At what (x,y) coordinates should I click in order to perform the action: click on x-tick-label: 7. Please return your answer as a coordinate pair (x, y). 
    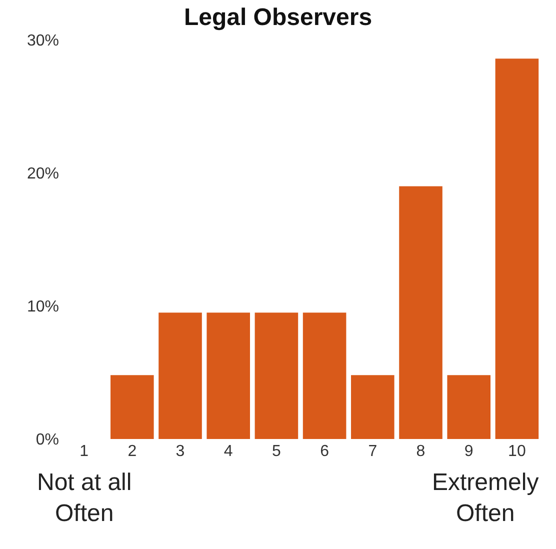
    Looking at the image, I should click on (373, 451).